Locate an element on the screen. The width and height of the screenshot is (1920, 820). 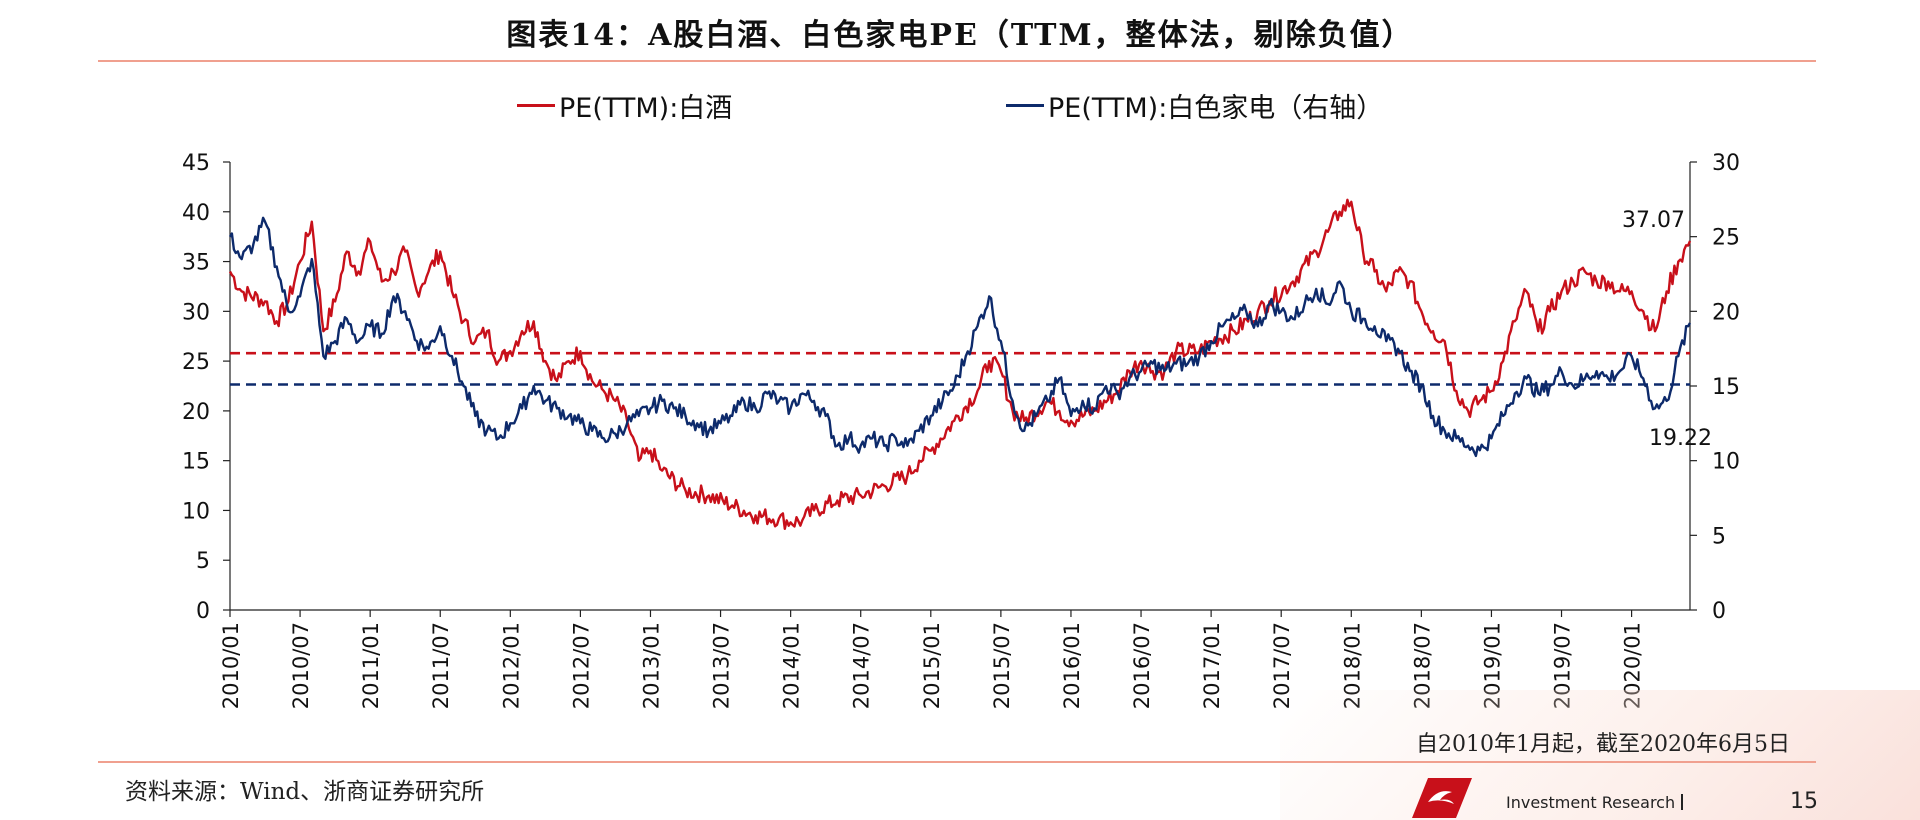
y-left-tick-label: 35 is located at coordinates (196, 263).